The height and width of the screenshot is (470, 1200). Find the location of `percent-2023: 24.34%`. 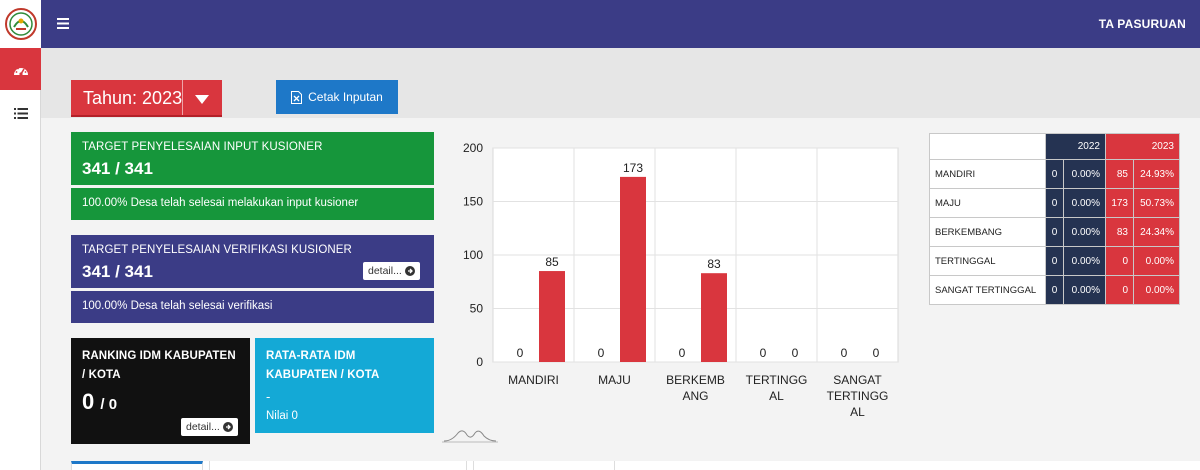

percent-2023: 24.34% is located at coordinates (1156, 232).